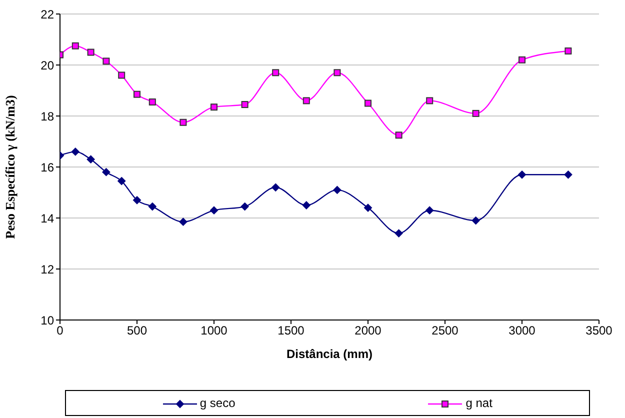 This screenshot has height=418, width=625. I want to click on y-tick-label: 20, so click(47, 65).